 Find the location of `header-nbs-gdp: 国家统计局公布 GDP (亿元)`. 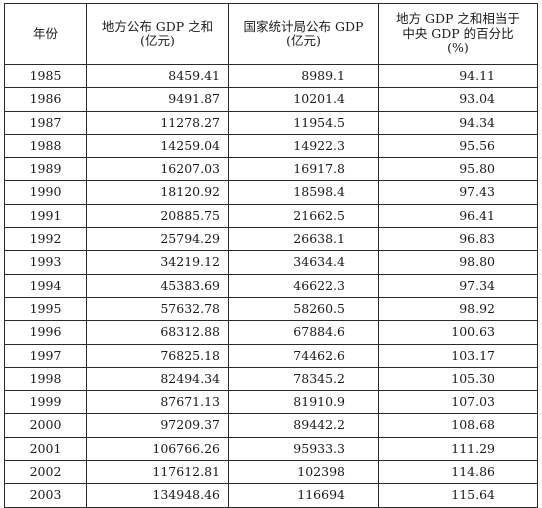

header-nbs-gdp: 国家统计局公布 GDP (亿元) is located at coordinates (303, 34).